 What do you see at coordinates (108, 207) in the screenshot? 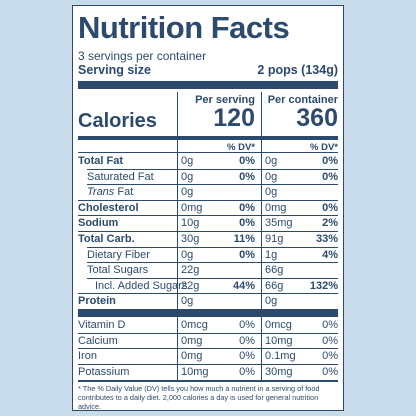
I see `nutrient-name: Cholesterol` at bounding box center [108, 207].